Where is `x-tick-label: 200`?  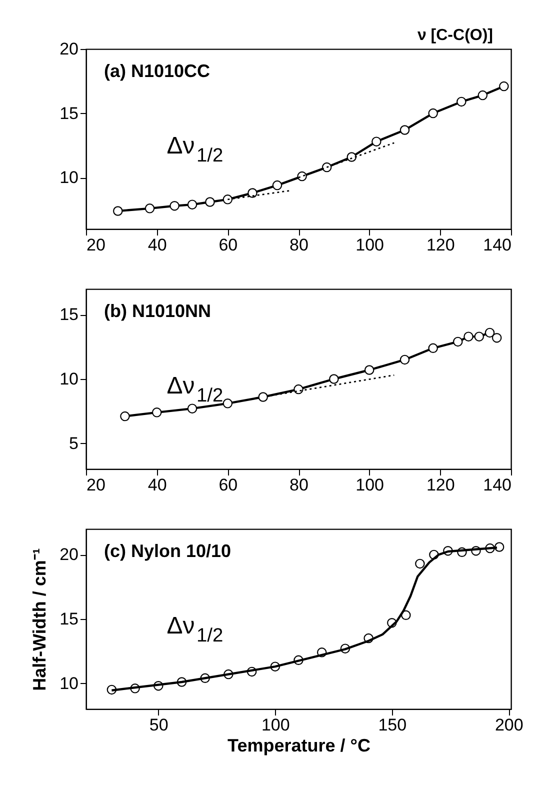 x-tick-label: 200 is located at coordinates (509, 725).